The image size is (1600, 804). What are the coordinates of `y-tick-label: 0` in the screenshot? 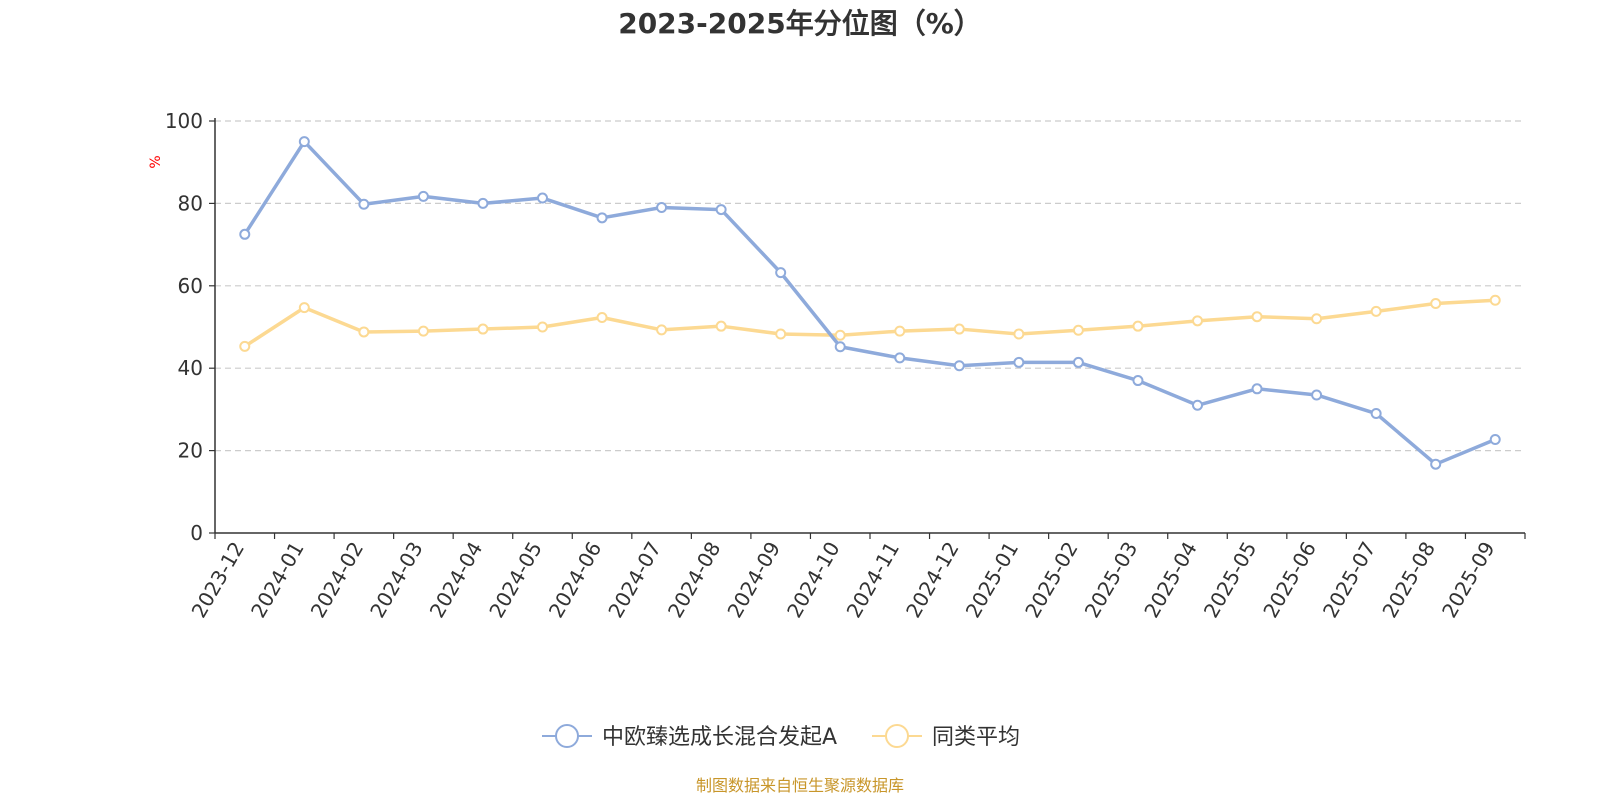 It's located at (196, 533).